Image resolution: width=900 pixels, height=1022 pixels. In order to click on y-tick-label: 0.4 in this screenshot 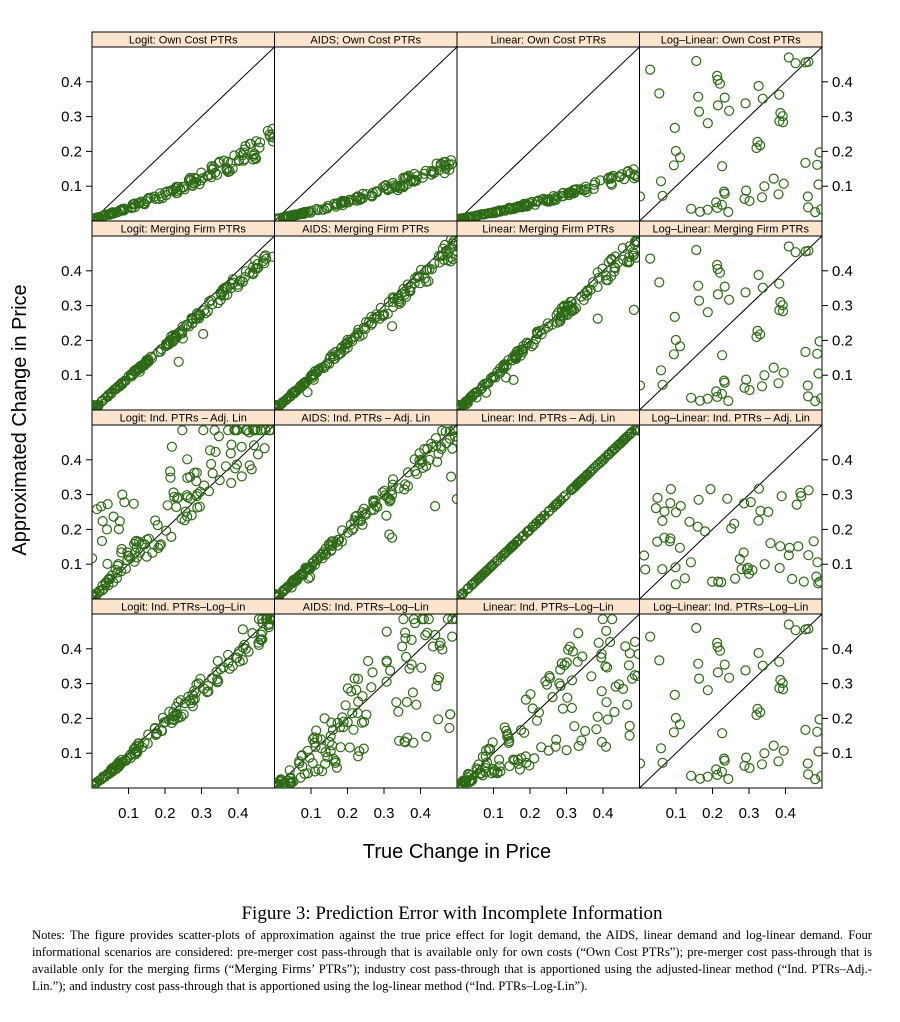, I will do `click(71, 82)`.